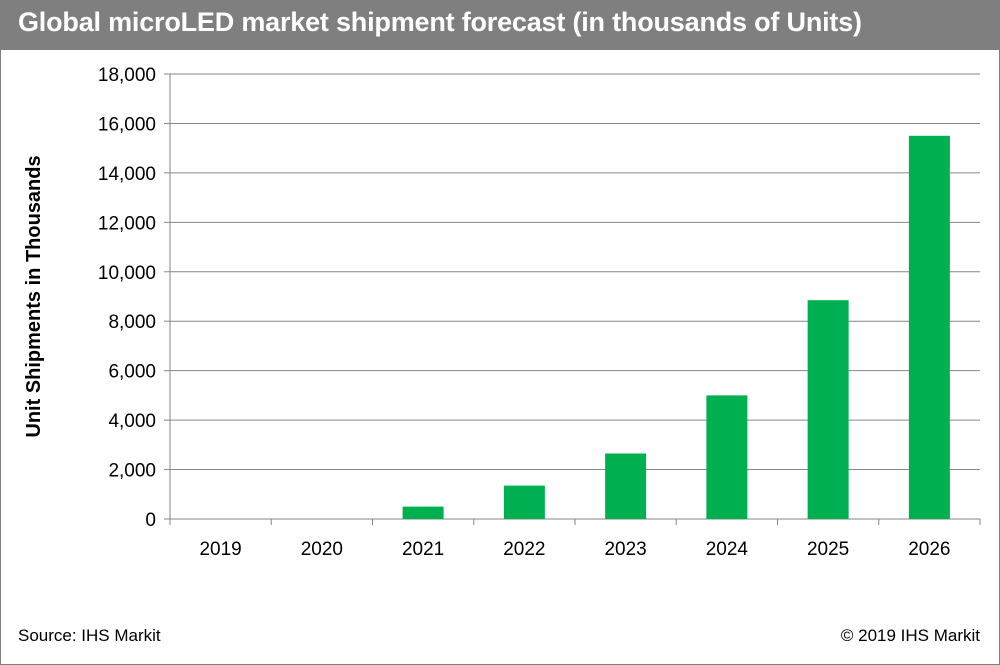  Describe the element at coordinates (150, 520) in the screenshot. I see `y-tick-label: 0` at that location.